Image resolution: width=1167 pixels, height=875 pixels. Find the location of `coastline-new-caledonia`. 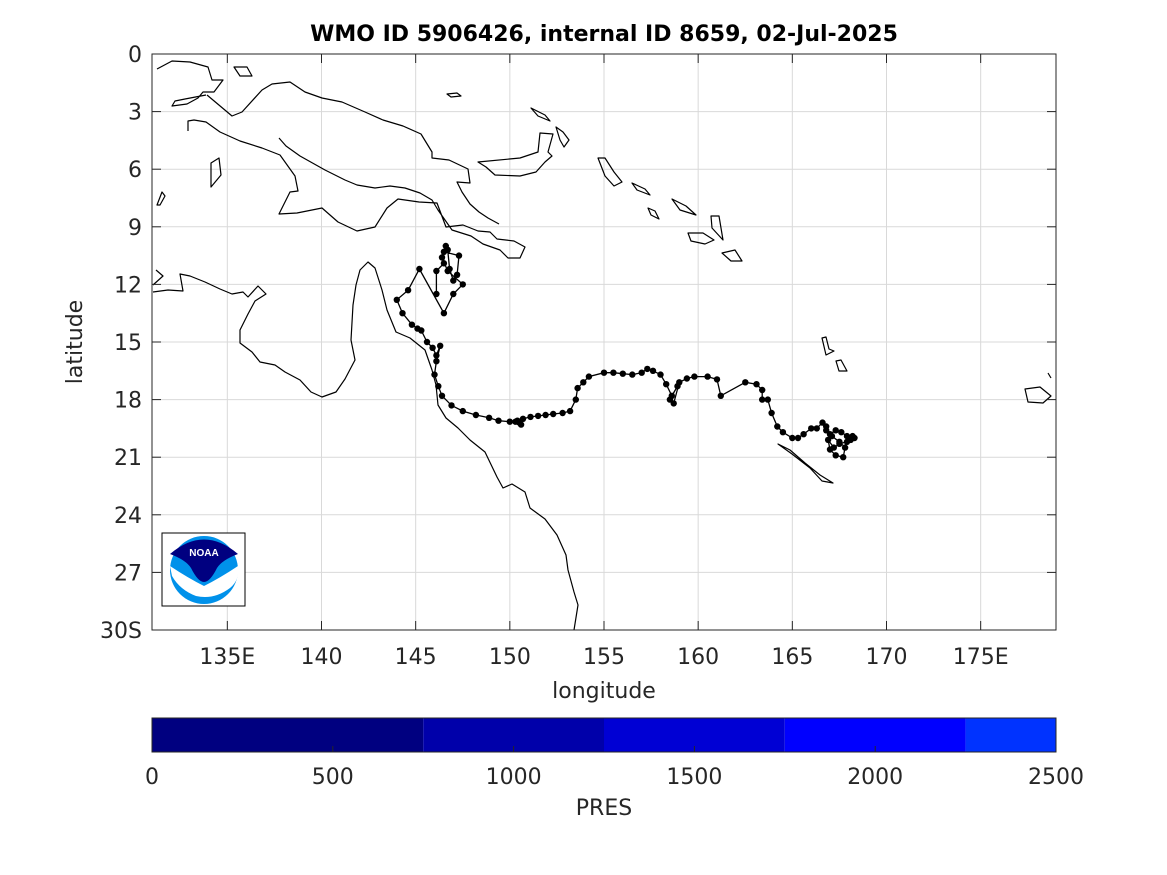

coastline-new-caledonia is located at coordinates (805, 463).